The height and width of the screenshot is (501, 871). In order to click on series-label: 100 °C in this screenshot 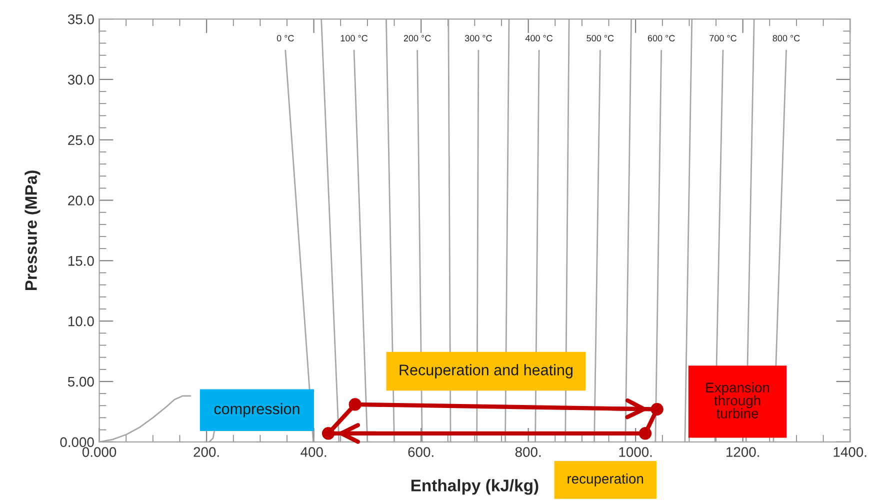, I will do `click(354, 38)`.